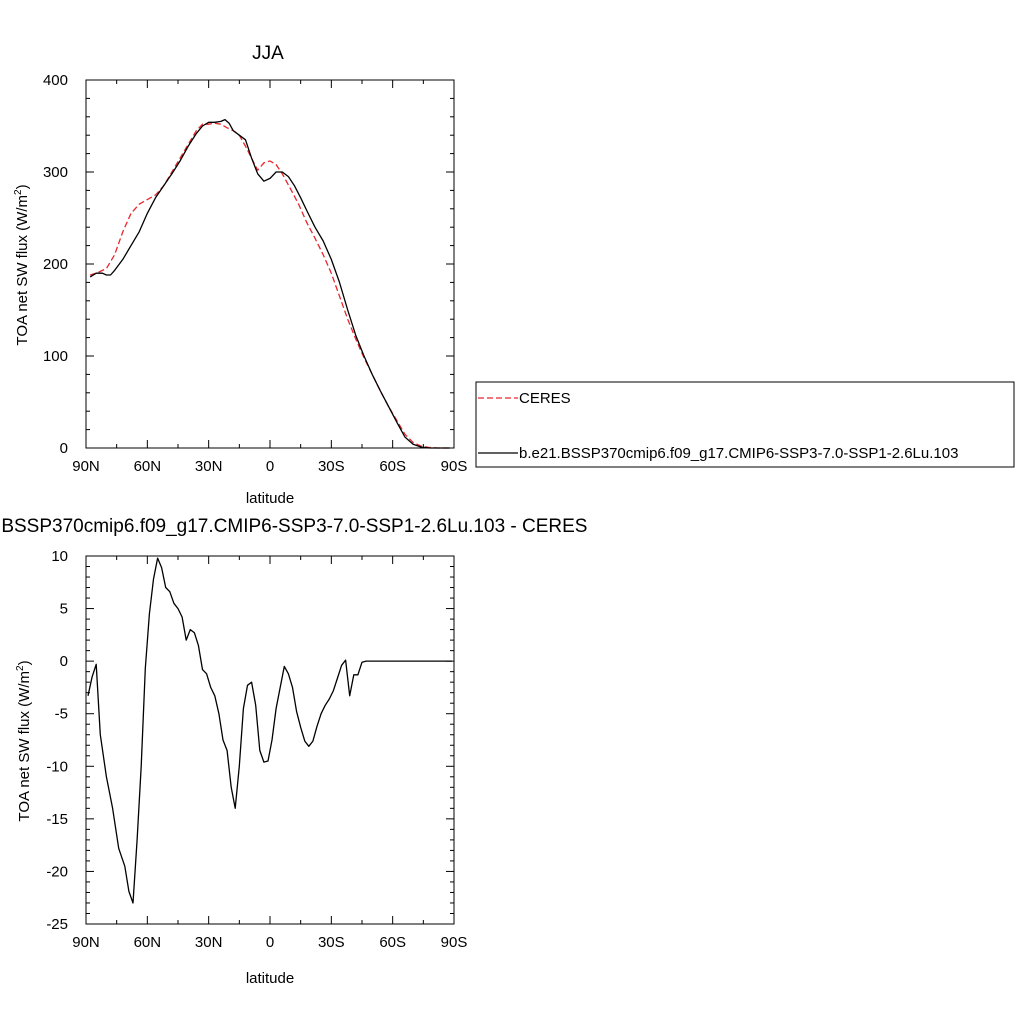 This screenshot has width=1024, height=1024. I want to click on panel-top-series, so click(269, 283).